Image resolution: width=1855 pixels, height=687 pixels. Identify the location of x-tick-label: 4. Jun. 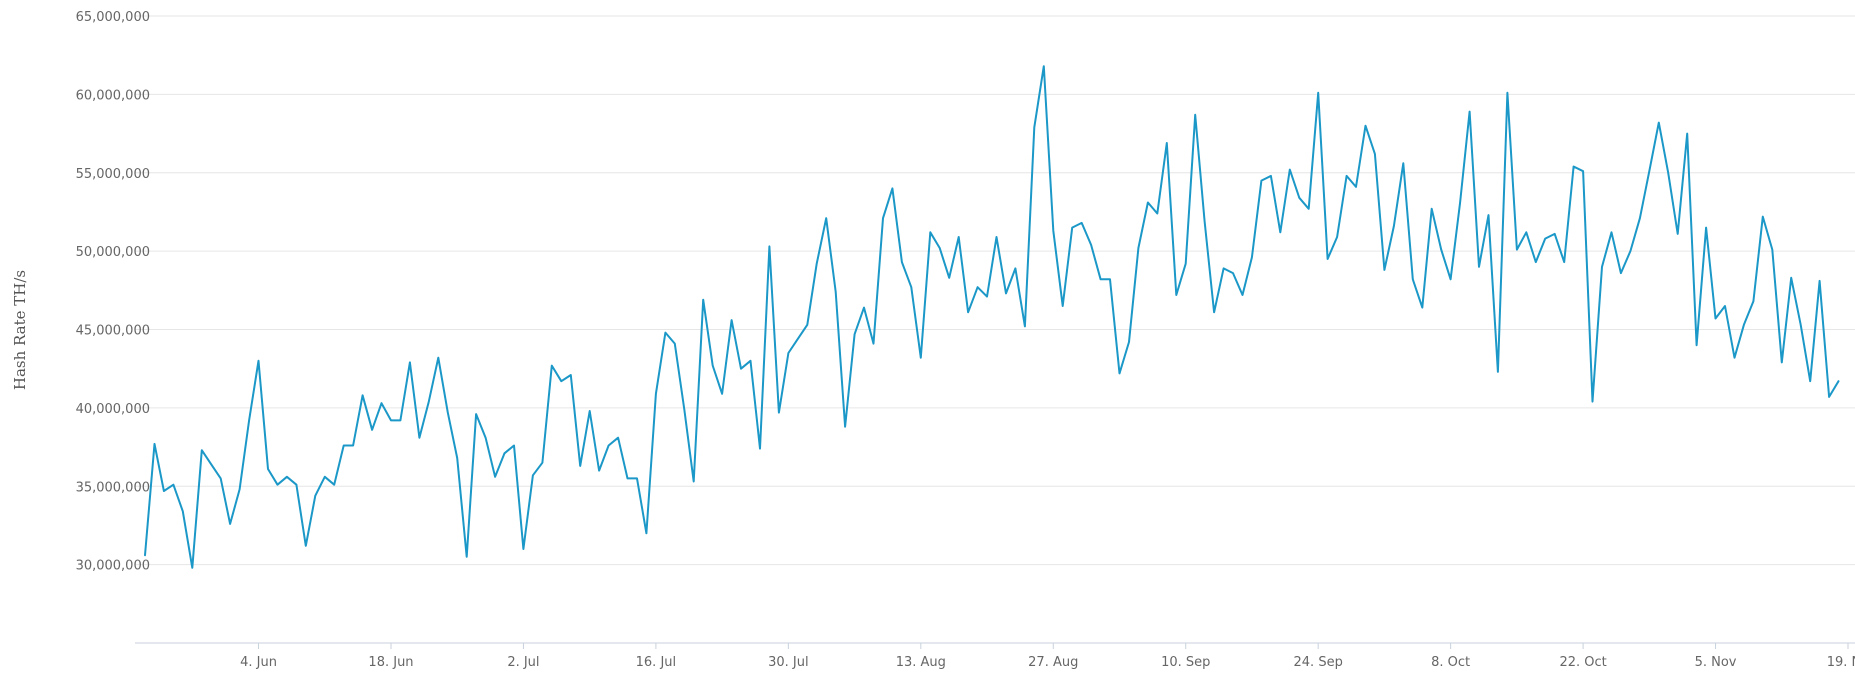
(258, 662).